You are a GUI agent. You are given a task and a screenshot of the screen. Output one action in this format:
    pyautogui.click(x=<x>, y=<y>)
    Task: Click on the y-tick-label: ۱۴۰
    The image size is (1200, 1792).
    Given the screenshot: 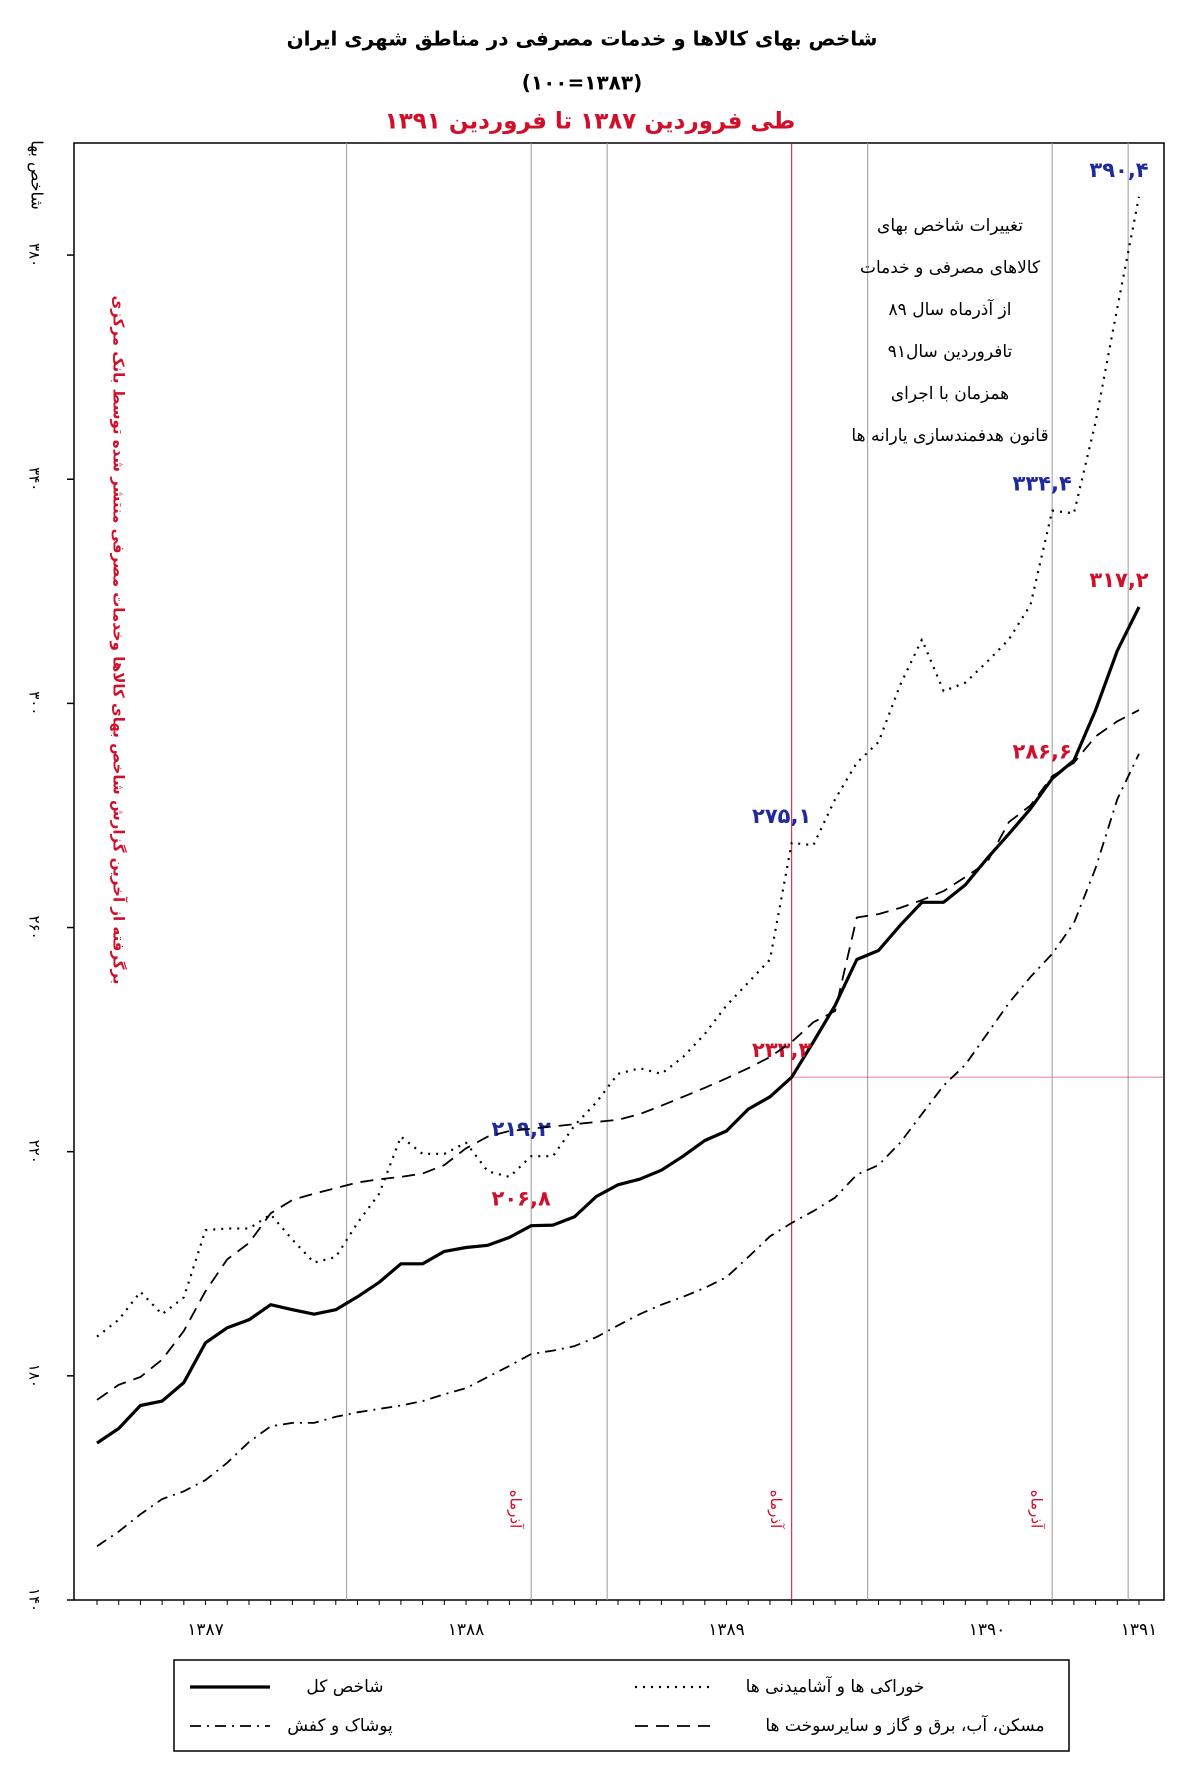 What is the action you would take?
    pyautogui.click(x=35, y=1600)
    